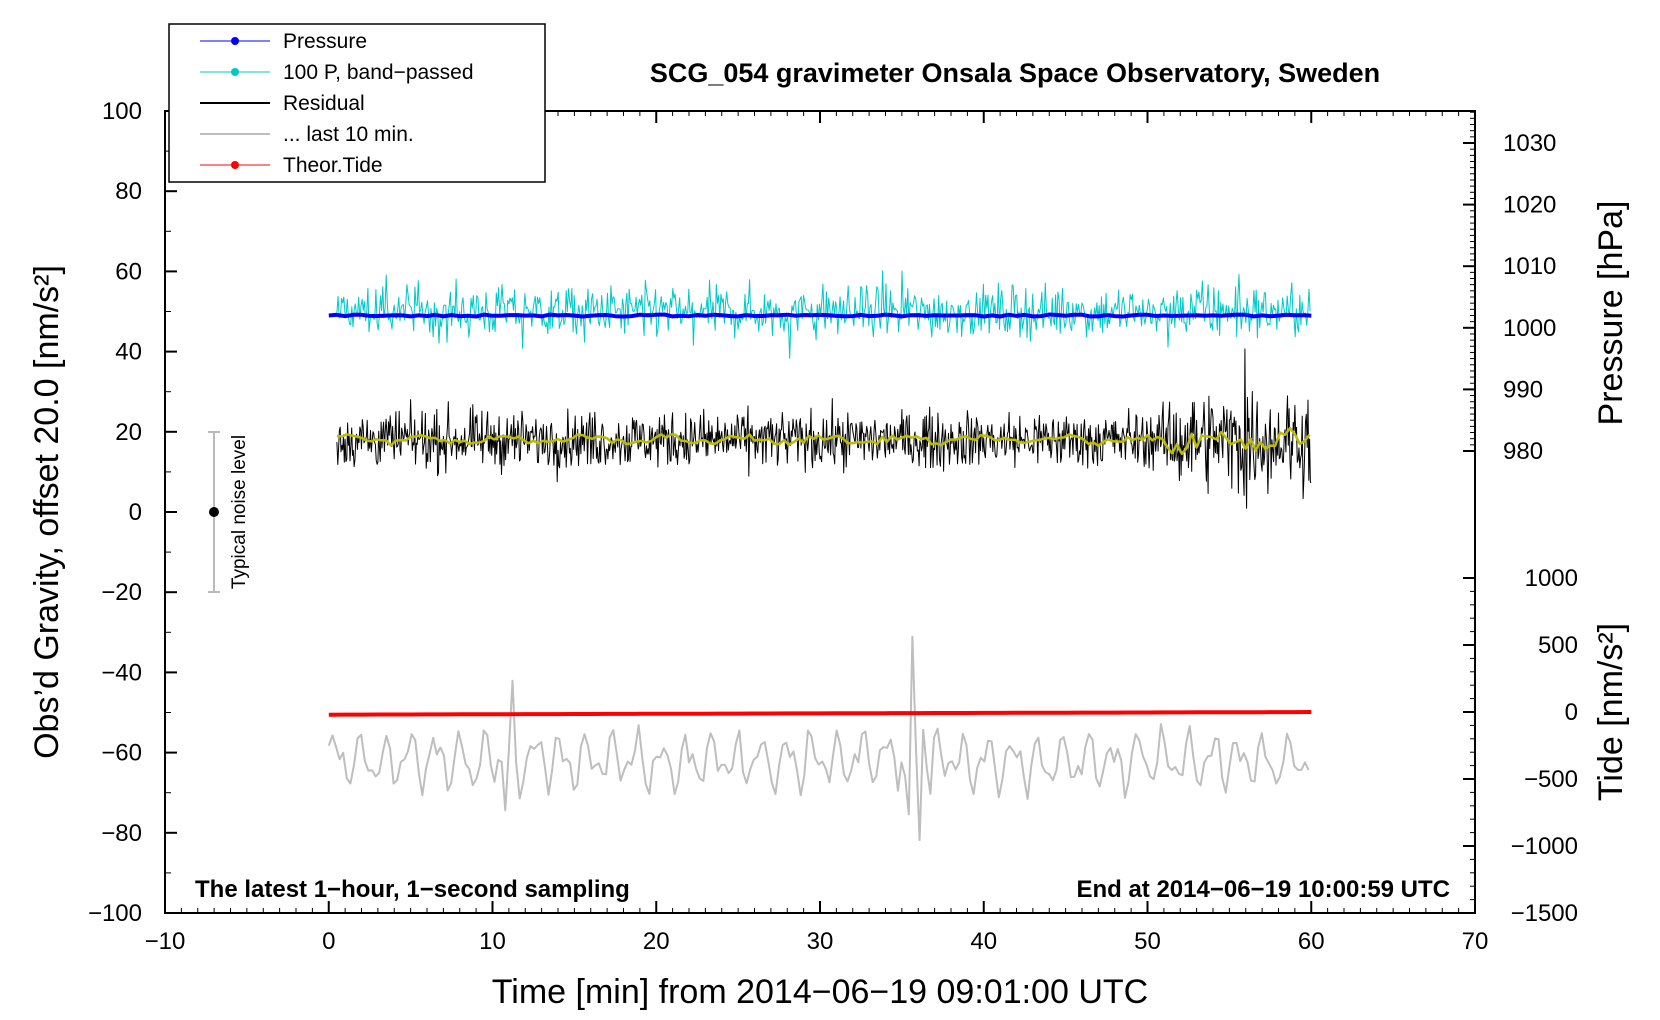 Image resolution: width=1660 pixels, height=1020 pixels. Describe the element at coordinates (121, 833) in the screenshot. I see `y-left-tick-label: −80` at that location.